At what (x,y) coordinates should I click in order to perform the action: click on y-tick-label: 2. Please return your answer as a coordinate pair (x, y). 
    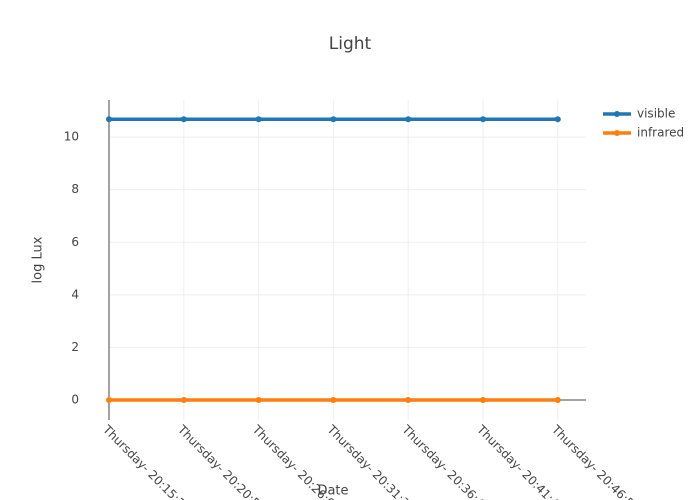
    Looking at the image, I should click on (75, 347).